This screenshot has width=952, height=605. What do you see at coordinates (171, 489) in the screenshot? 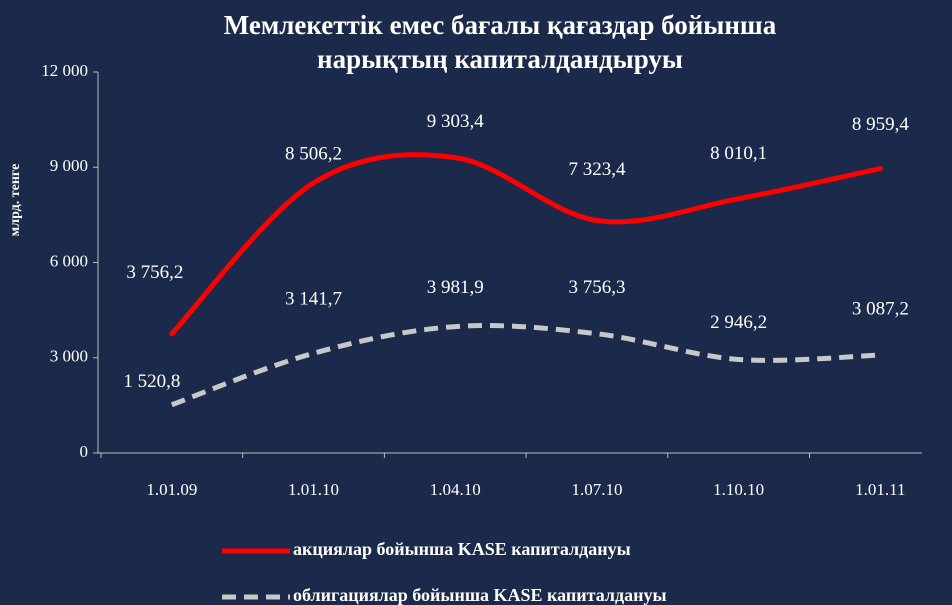
I see `x-tick-label: 1.01.09` at bounding box center [171, 489].